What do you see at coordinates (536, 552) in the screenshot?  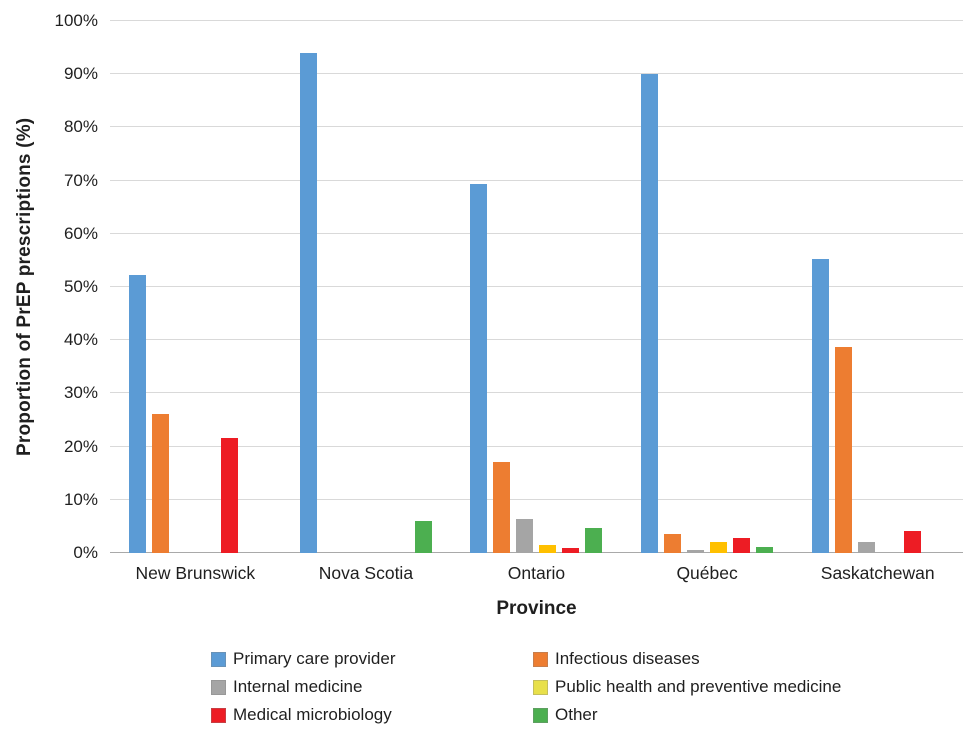 I see `x-axis-line` at bounding box center [536, 552].